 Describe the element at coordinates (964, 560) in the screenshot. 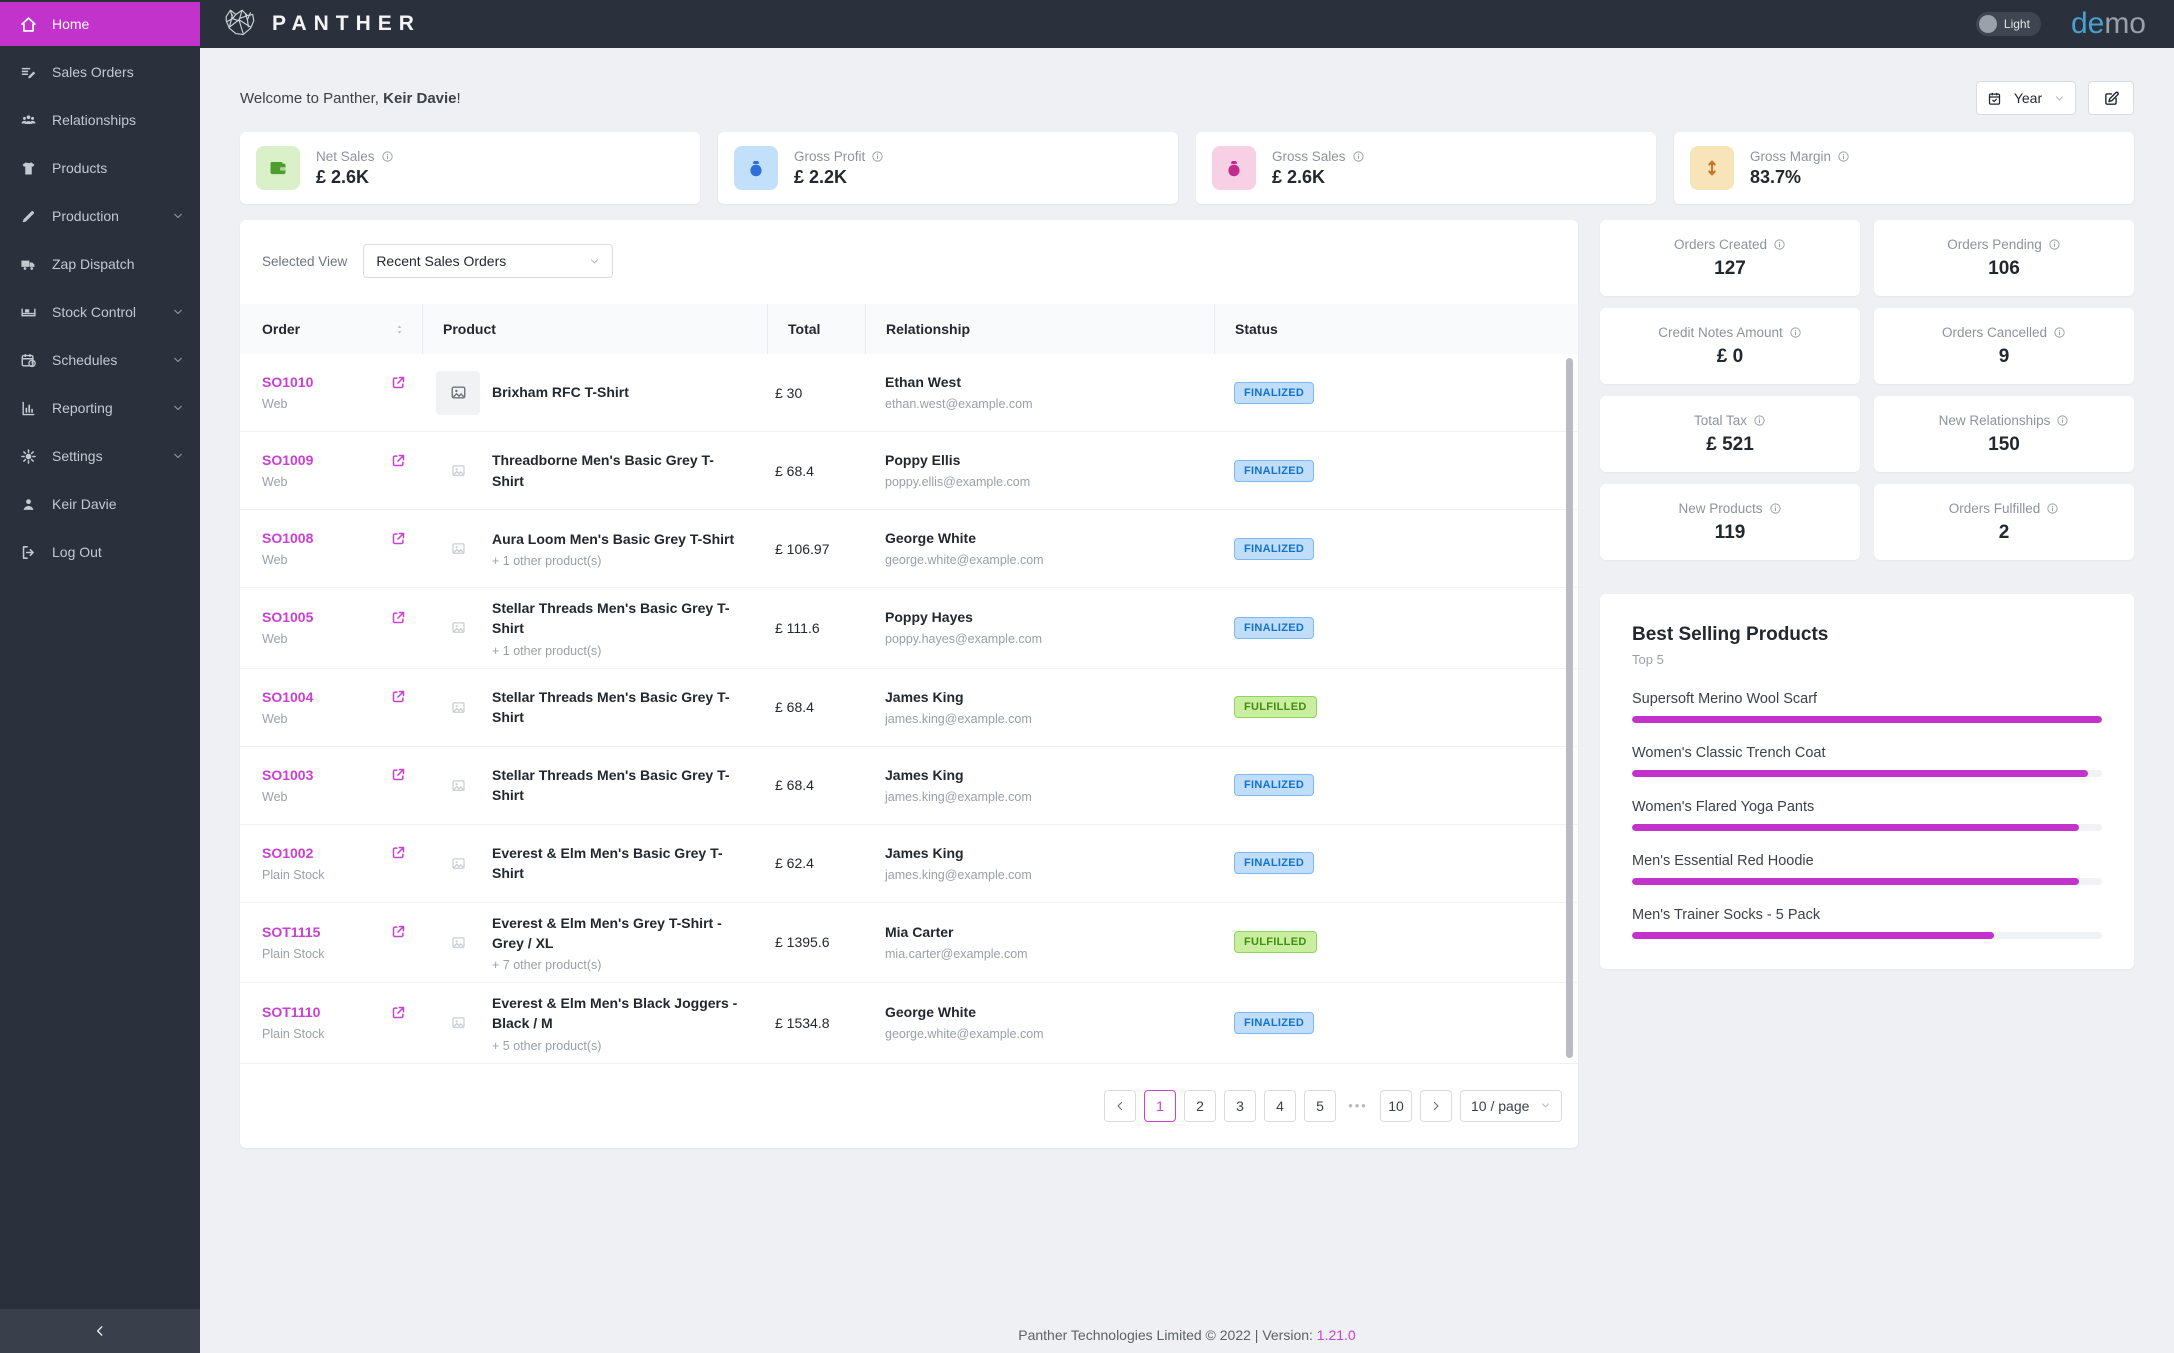

I see `relationship-email: george.white@example.com` at that location.